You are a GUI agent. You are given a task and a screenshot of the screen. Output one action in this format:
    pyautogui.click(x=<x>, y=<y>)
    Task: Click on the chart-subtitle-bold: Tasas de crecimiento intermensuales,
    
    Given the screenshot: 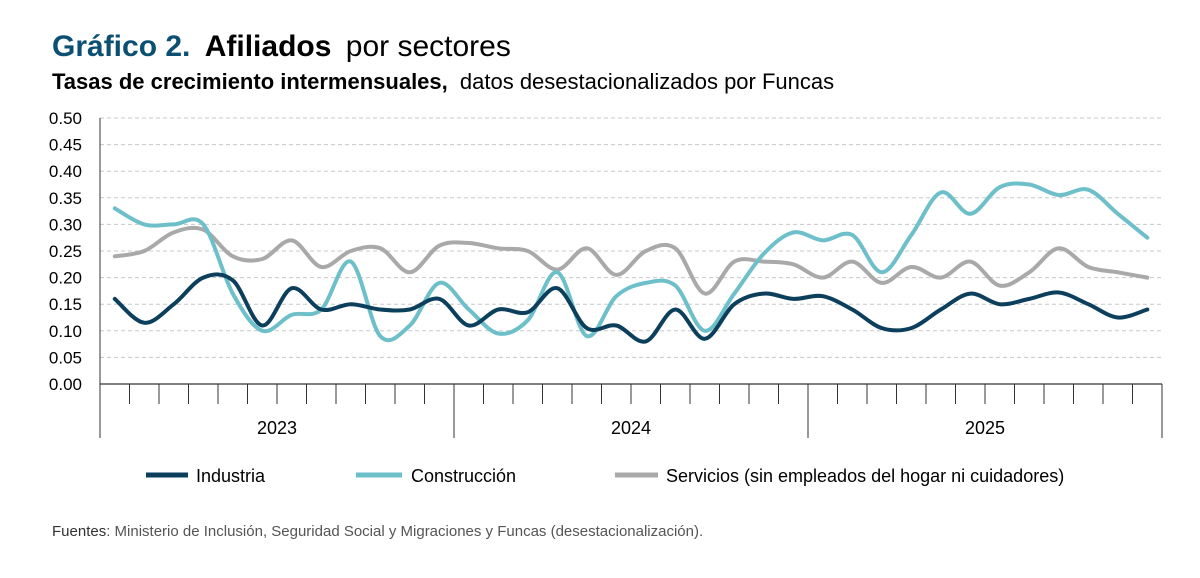 What is the action you would take?
    pyautogui.click(x=250, y=81)
    